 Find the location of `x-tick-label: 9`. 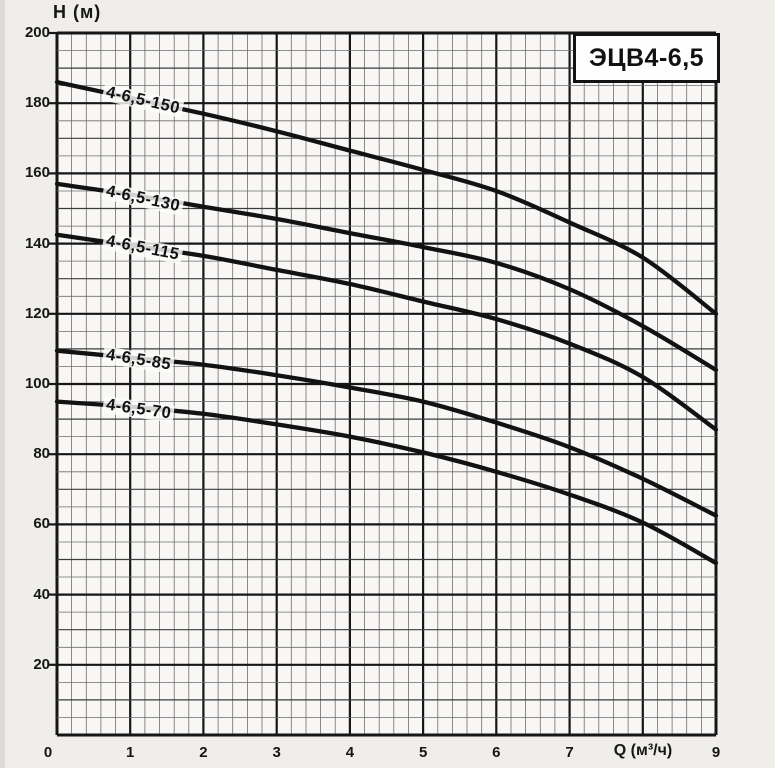

x-tick-label: 9 is located at coordinates (716, 752).